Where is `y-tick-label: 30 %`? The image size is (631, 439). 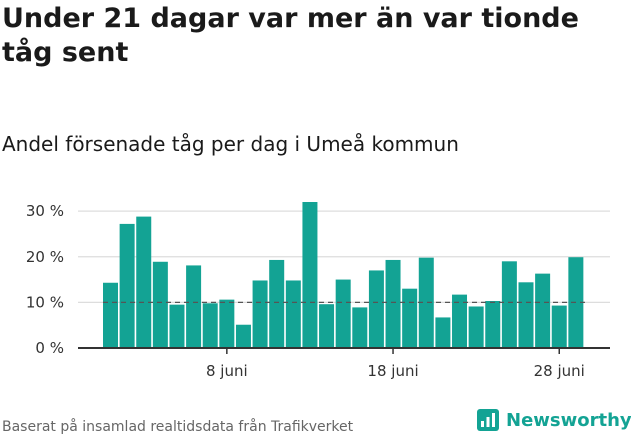 y-tick-label: 30 % is located at coordinates (45, 211).